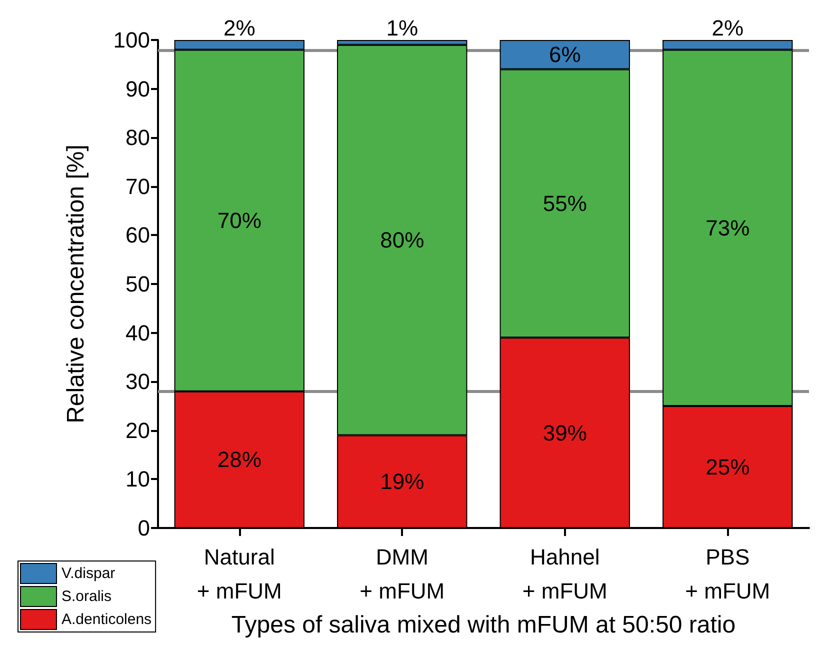 Image resolution: width=825 pixels, height=660 pixels. What do you see at coordinates (239, 459) in the screenshot?
I see `data-label: 28%` at bounding box center [239, 459].